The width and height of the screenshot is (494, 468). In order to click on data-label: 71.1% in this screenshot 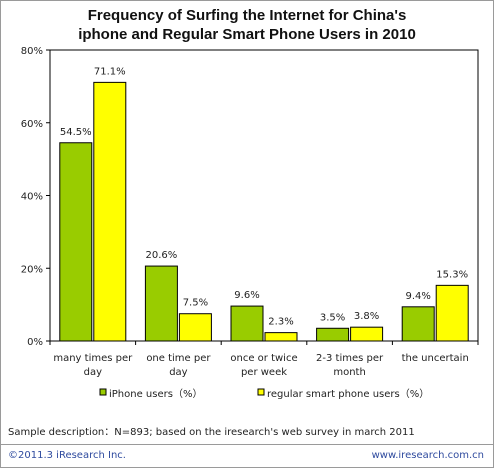, I will do `click(110, 71)`.